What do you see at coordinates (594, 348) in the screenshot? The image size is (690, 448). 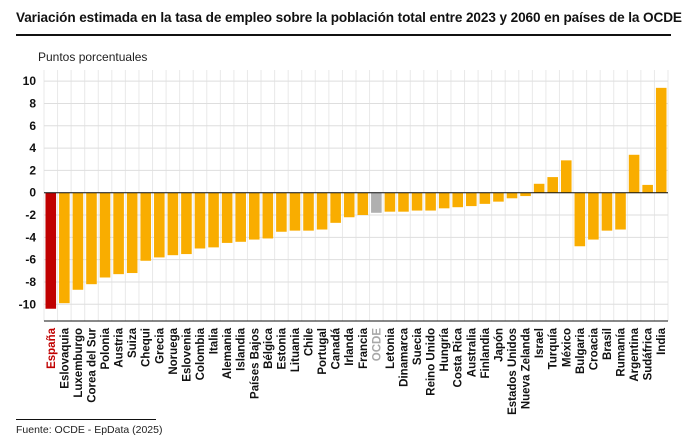 I see `x-tick-label: Croacia` at bounding box center [594, 348].